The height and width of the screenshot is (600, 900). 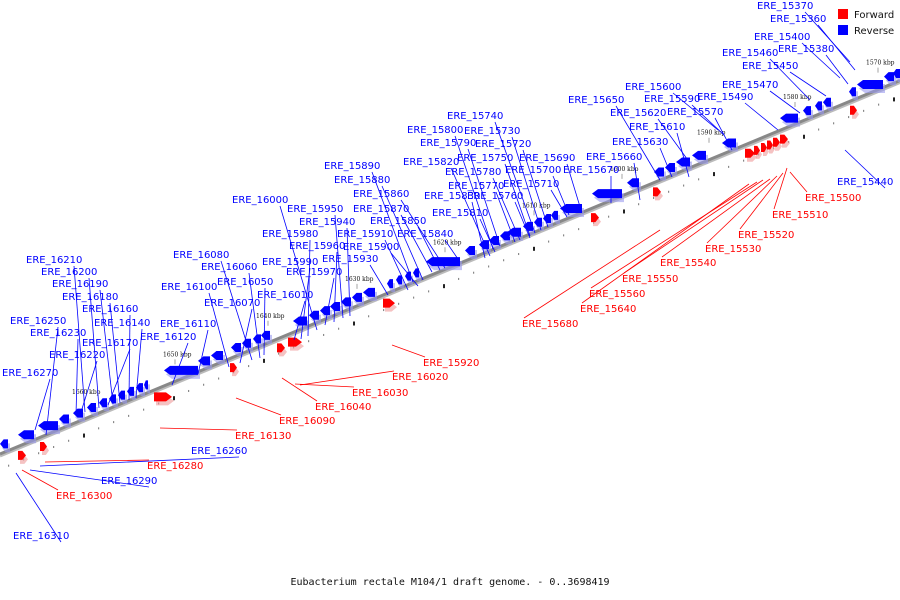 What do you see at coordinates (290, 234) in the screenshot?
I see `gene-label: ERE_15980` at bounding box center [290, 234].